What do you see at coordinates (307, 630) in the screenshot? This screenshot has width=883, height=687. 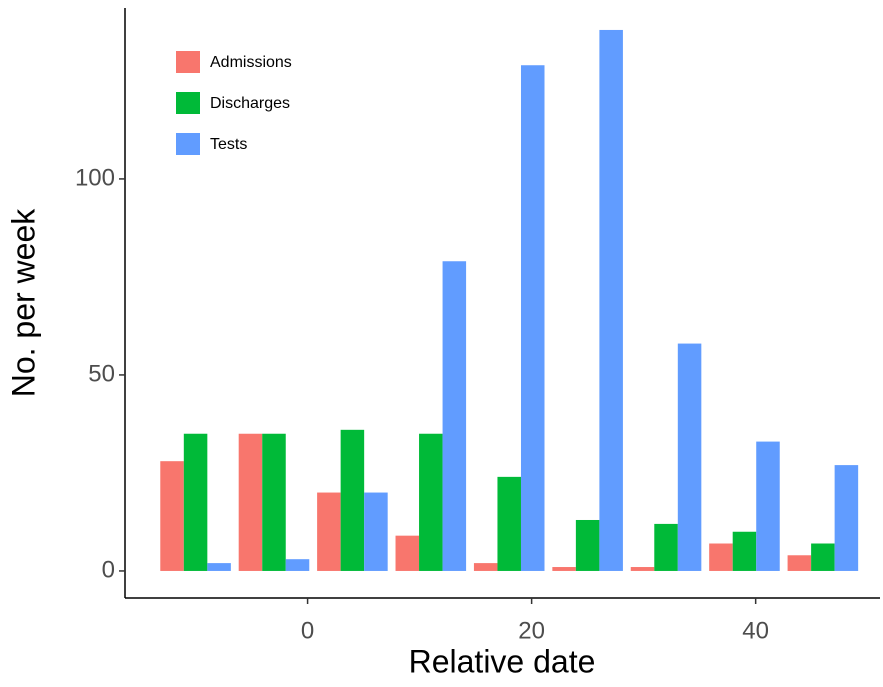 I see `x-tick-label: 0` at bounding box center [307, 630].